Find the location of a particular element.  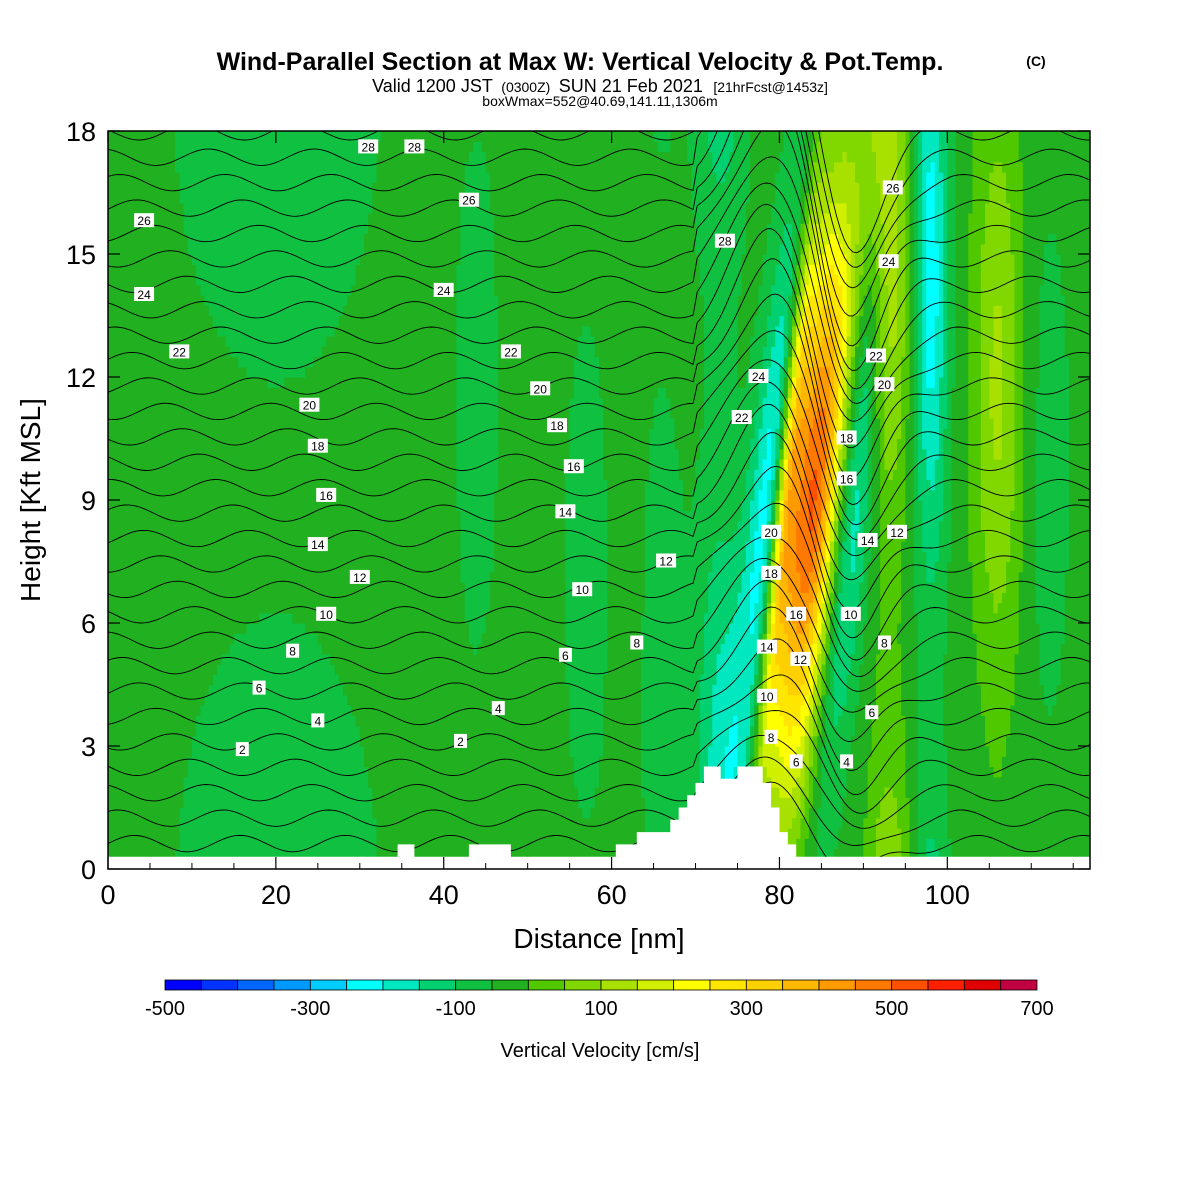

colorbar is located at coordinates (601, 985).